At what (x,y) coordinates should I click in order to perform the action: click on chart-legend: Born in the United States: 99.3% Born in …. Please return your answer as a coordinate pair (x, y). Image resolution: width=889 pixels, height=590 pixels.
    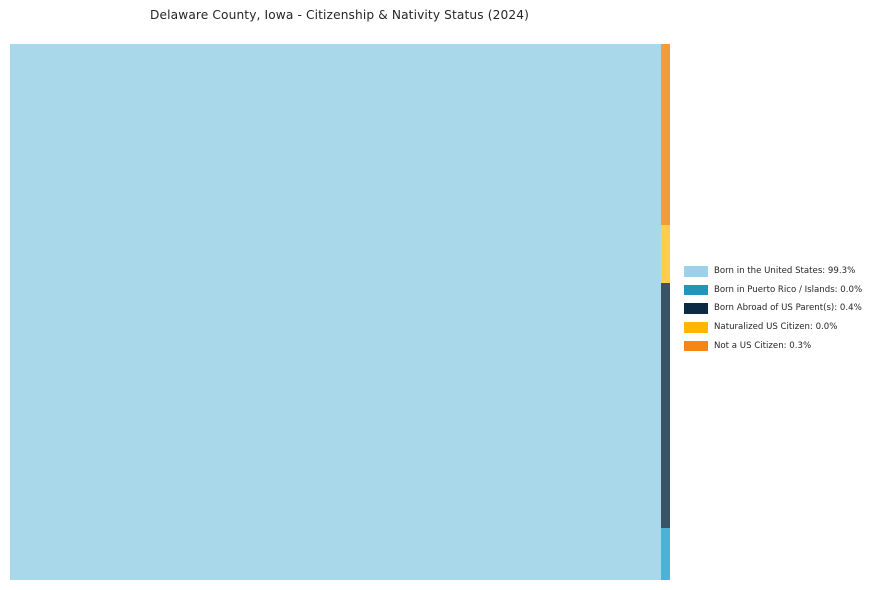
    Looking at the image, I should click on (784, 308).